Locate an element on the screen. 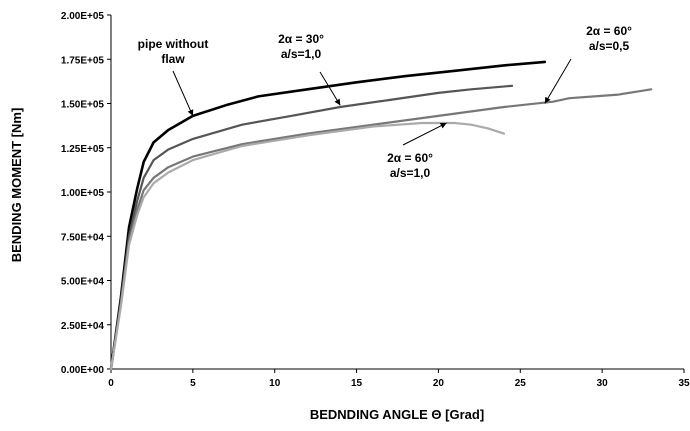  y-tick-label: 0.00E+00 is located at coordinates (83, 370).